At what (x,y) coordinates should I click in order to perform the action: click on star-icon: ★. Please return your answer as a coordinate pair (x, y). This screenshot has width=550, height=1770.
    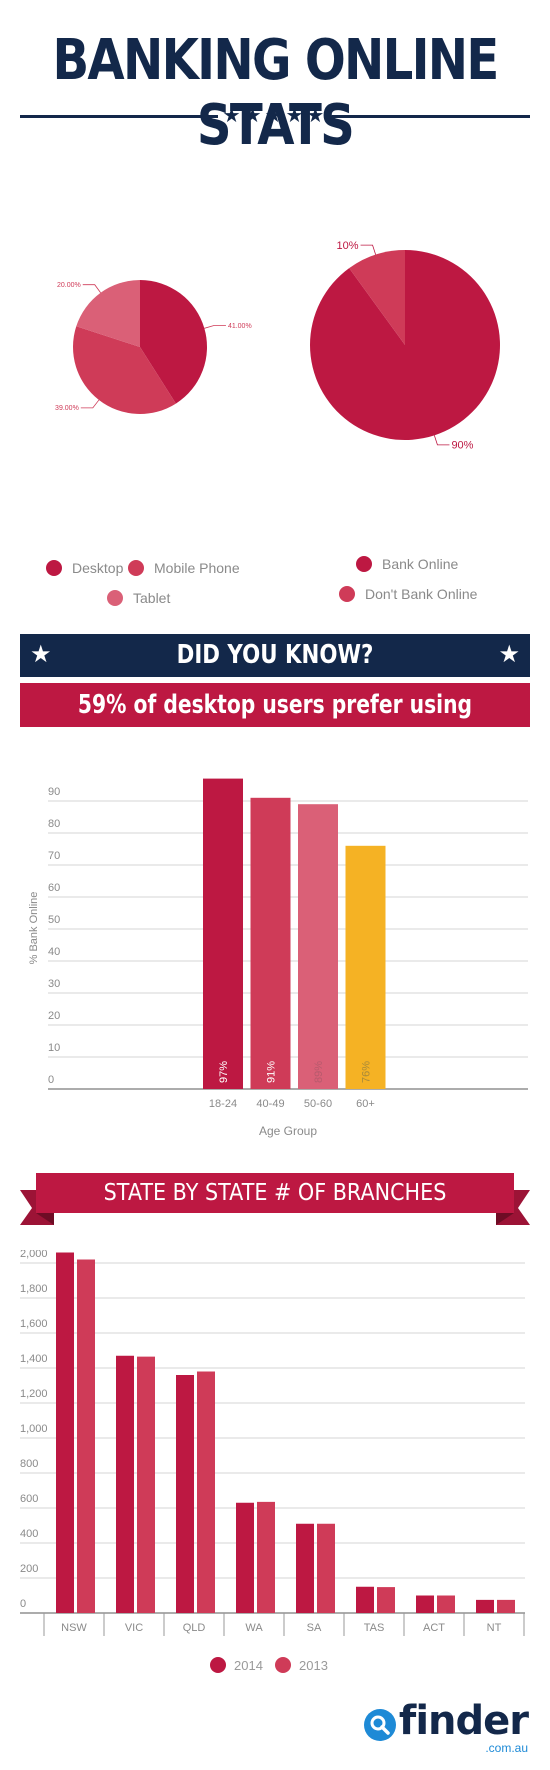
    Looking at the image, I should click on (41, 654).